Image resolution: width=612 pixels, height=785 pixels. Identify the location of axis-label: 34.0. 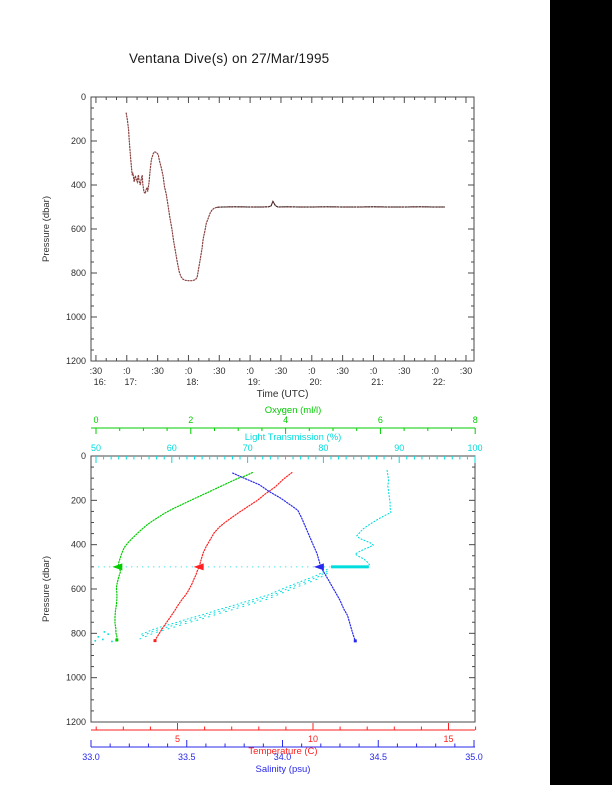
(283, 757).